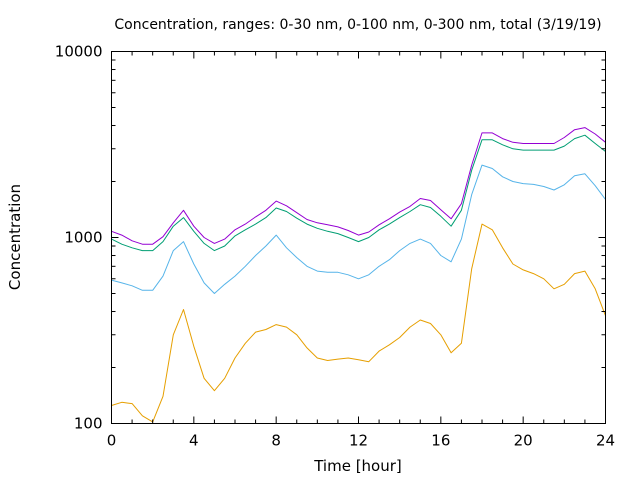 This screenshot has height=480, width=640. Describe the element at coordinates (276, 441) in the screenshot. I see `x-tick-label: 8` at that location.